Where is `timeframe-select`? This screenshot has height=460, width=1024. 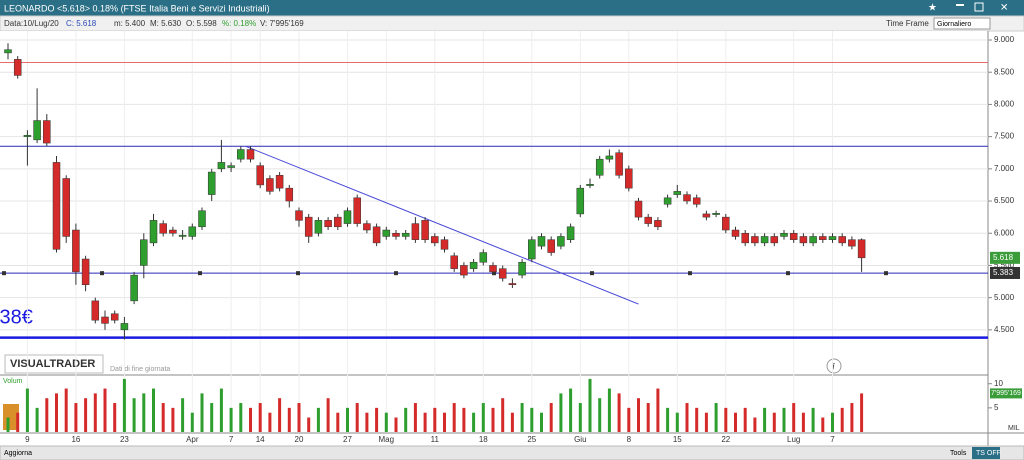 timeframe-select is located at coordinates (962, 23).